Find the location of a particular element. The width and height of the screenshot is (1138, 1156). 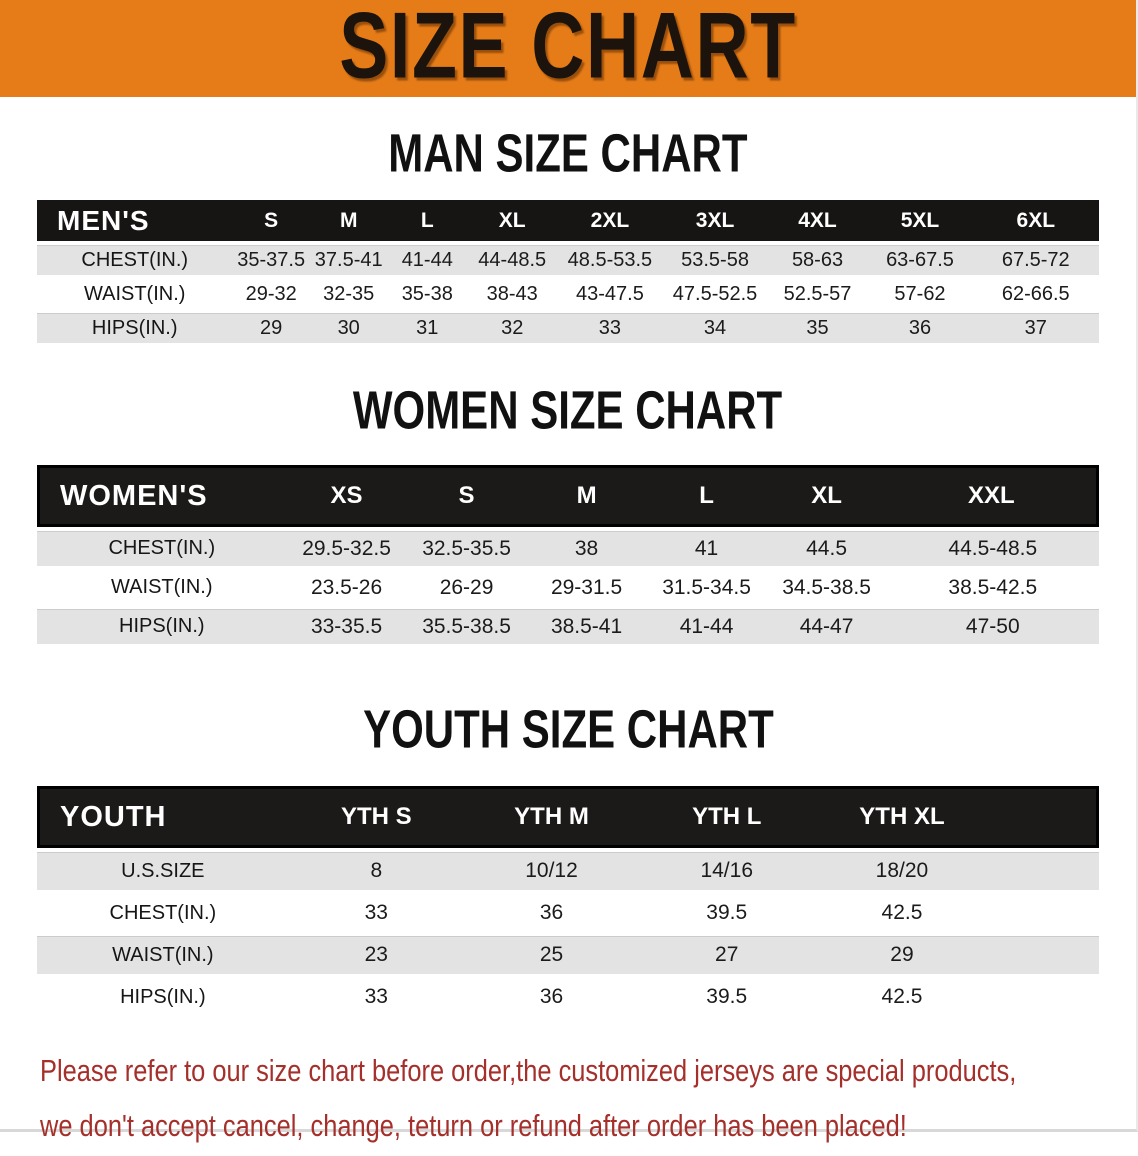

measurement-value: 44.5 is located at coordinates (826, 548).